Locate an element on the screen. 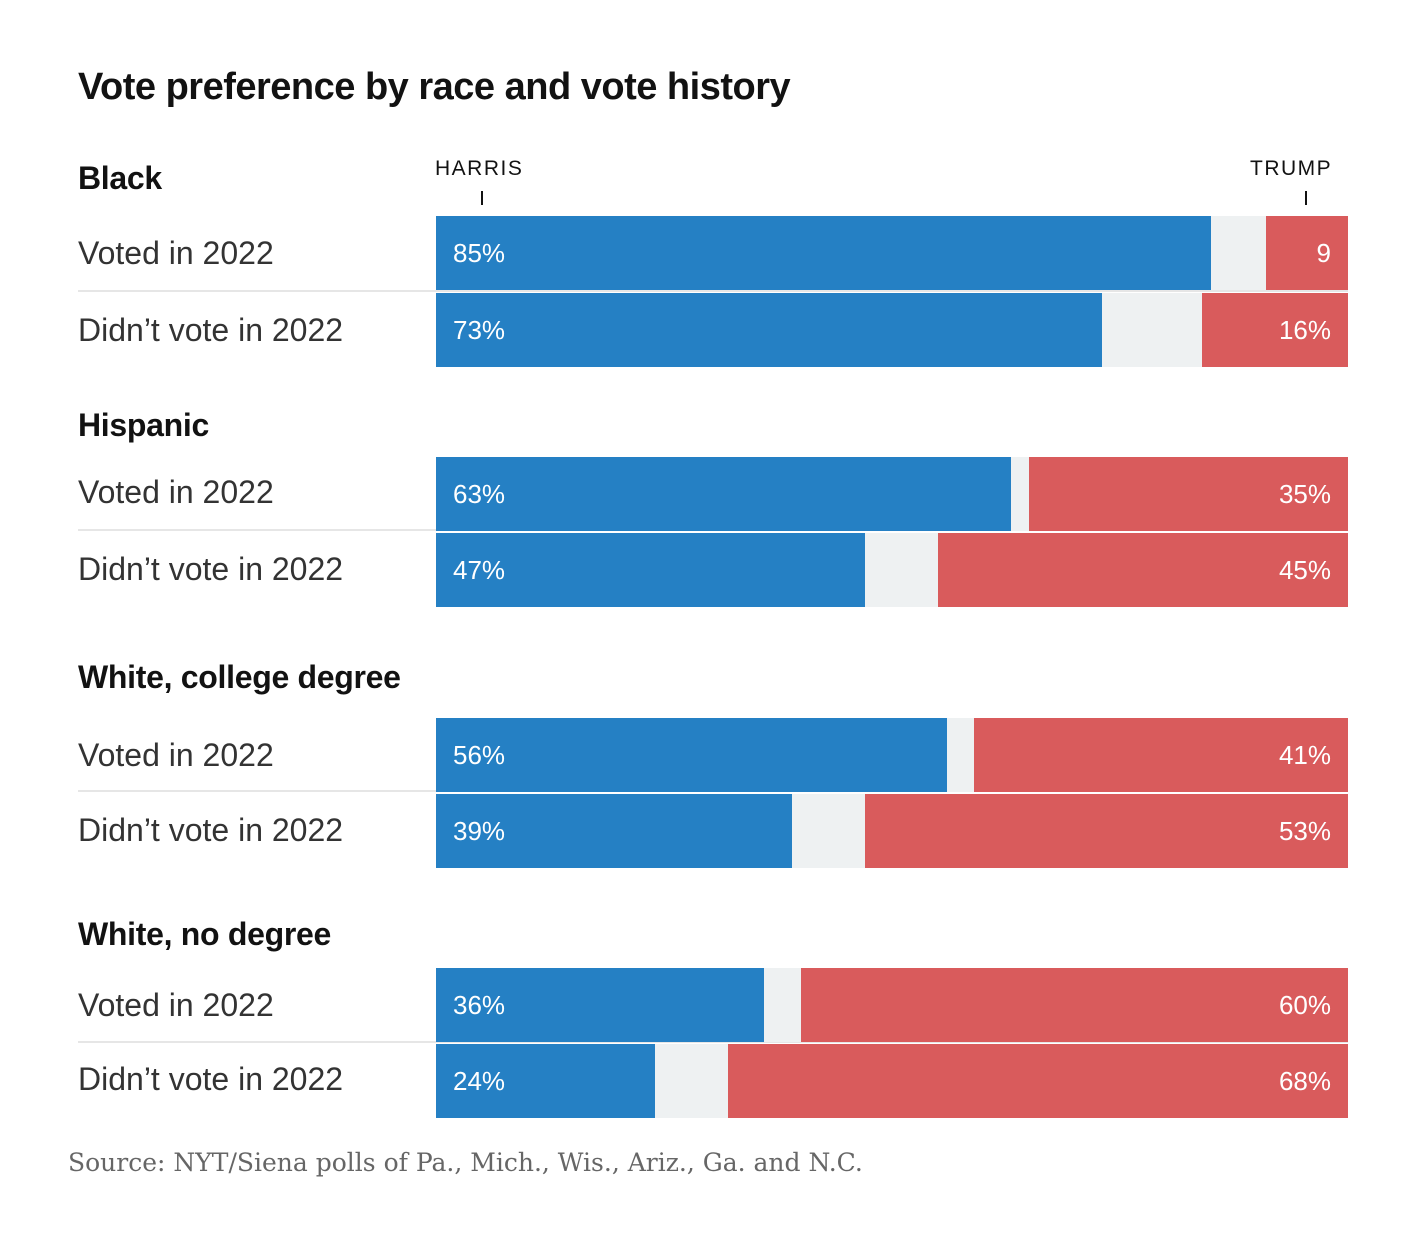 This screenshot has height=1253, width=1420. stacked-bar: 39% 53% is located at coordinates (892, 831).